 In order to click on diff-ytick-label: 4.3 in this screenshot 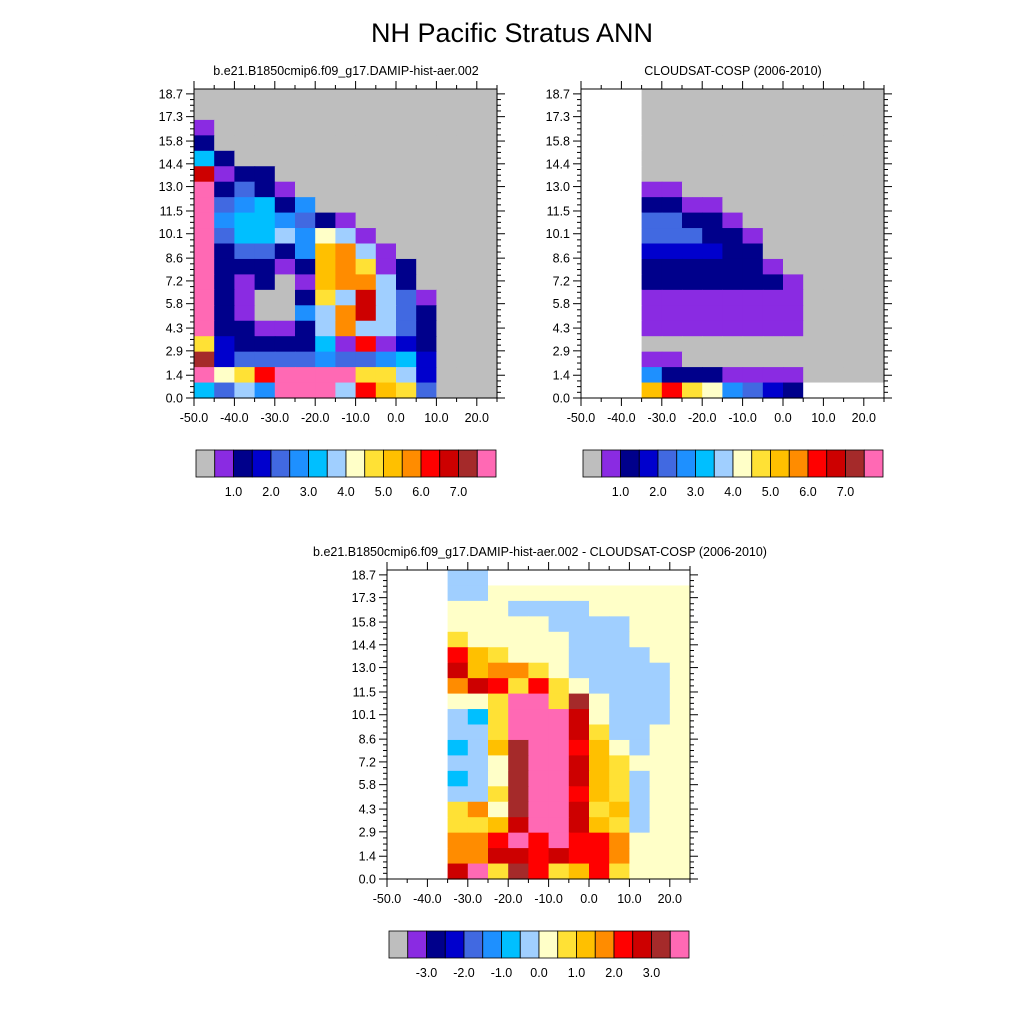, I will do `click(367, 810)`.